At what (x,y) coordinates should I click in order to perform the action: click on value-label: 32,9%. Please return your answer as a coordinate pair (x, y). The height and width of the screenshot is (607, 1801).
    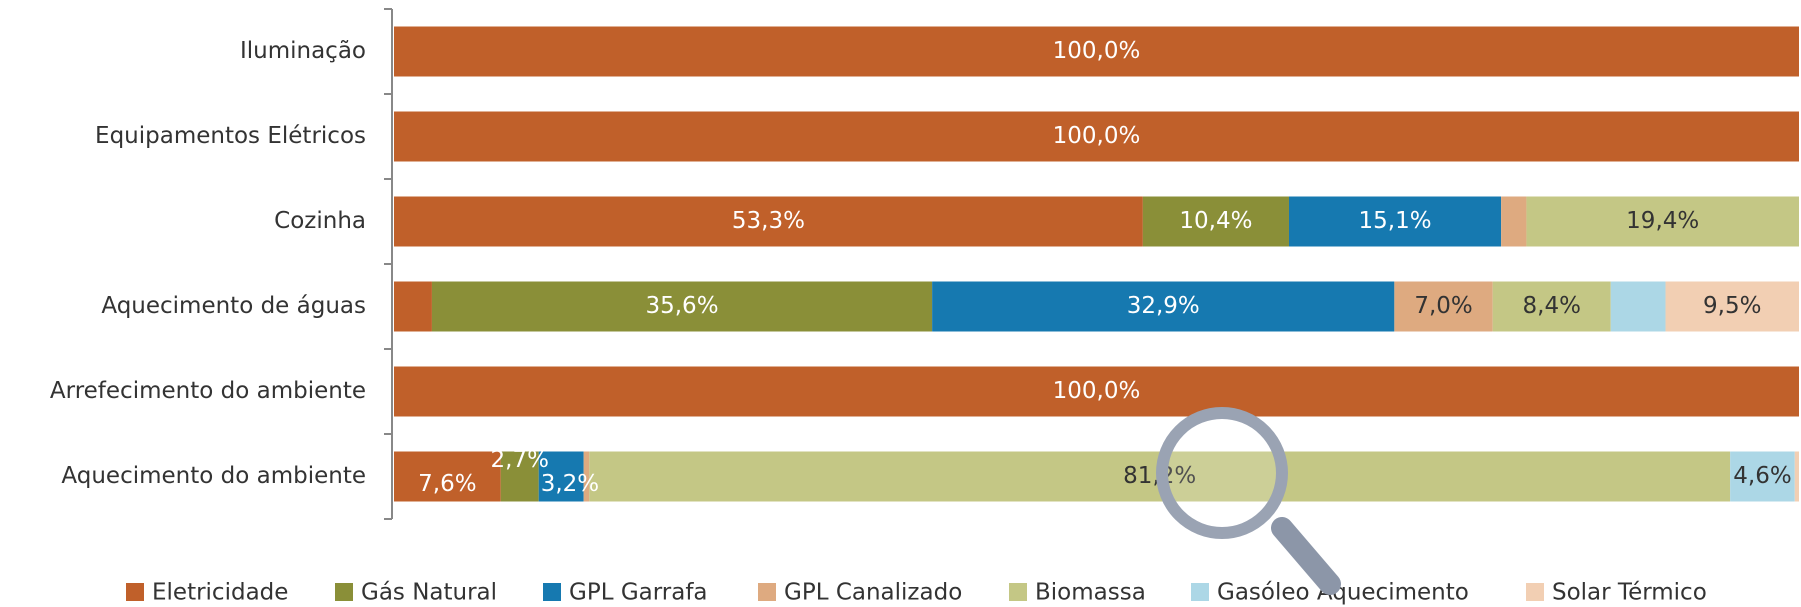
    Looking at the image, I should click on (1163, 306).